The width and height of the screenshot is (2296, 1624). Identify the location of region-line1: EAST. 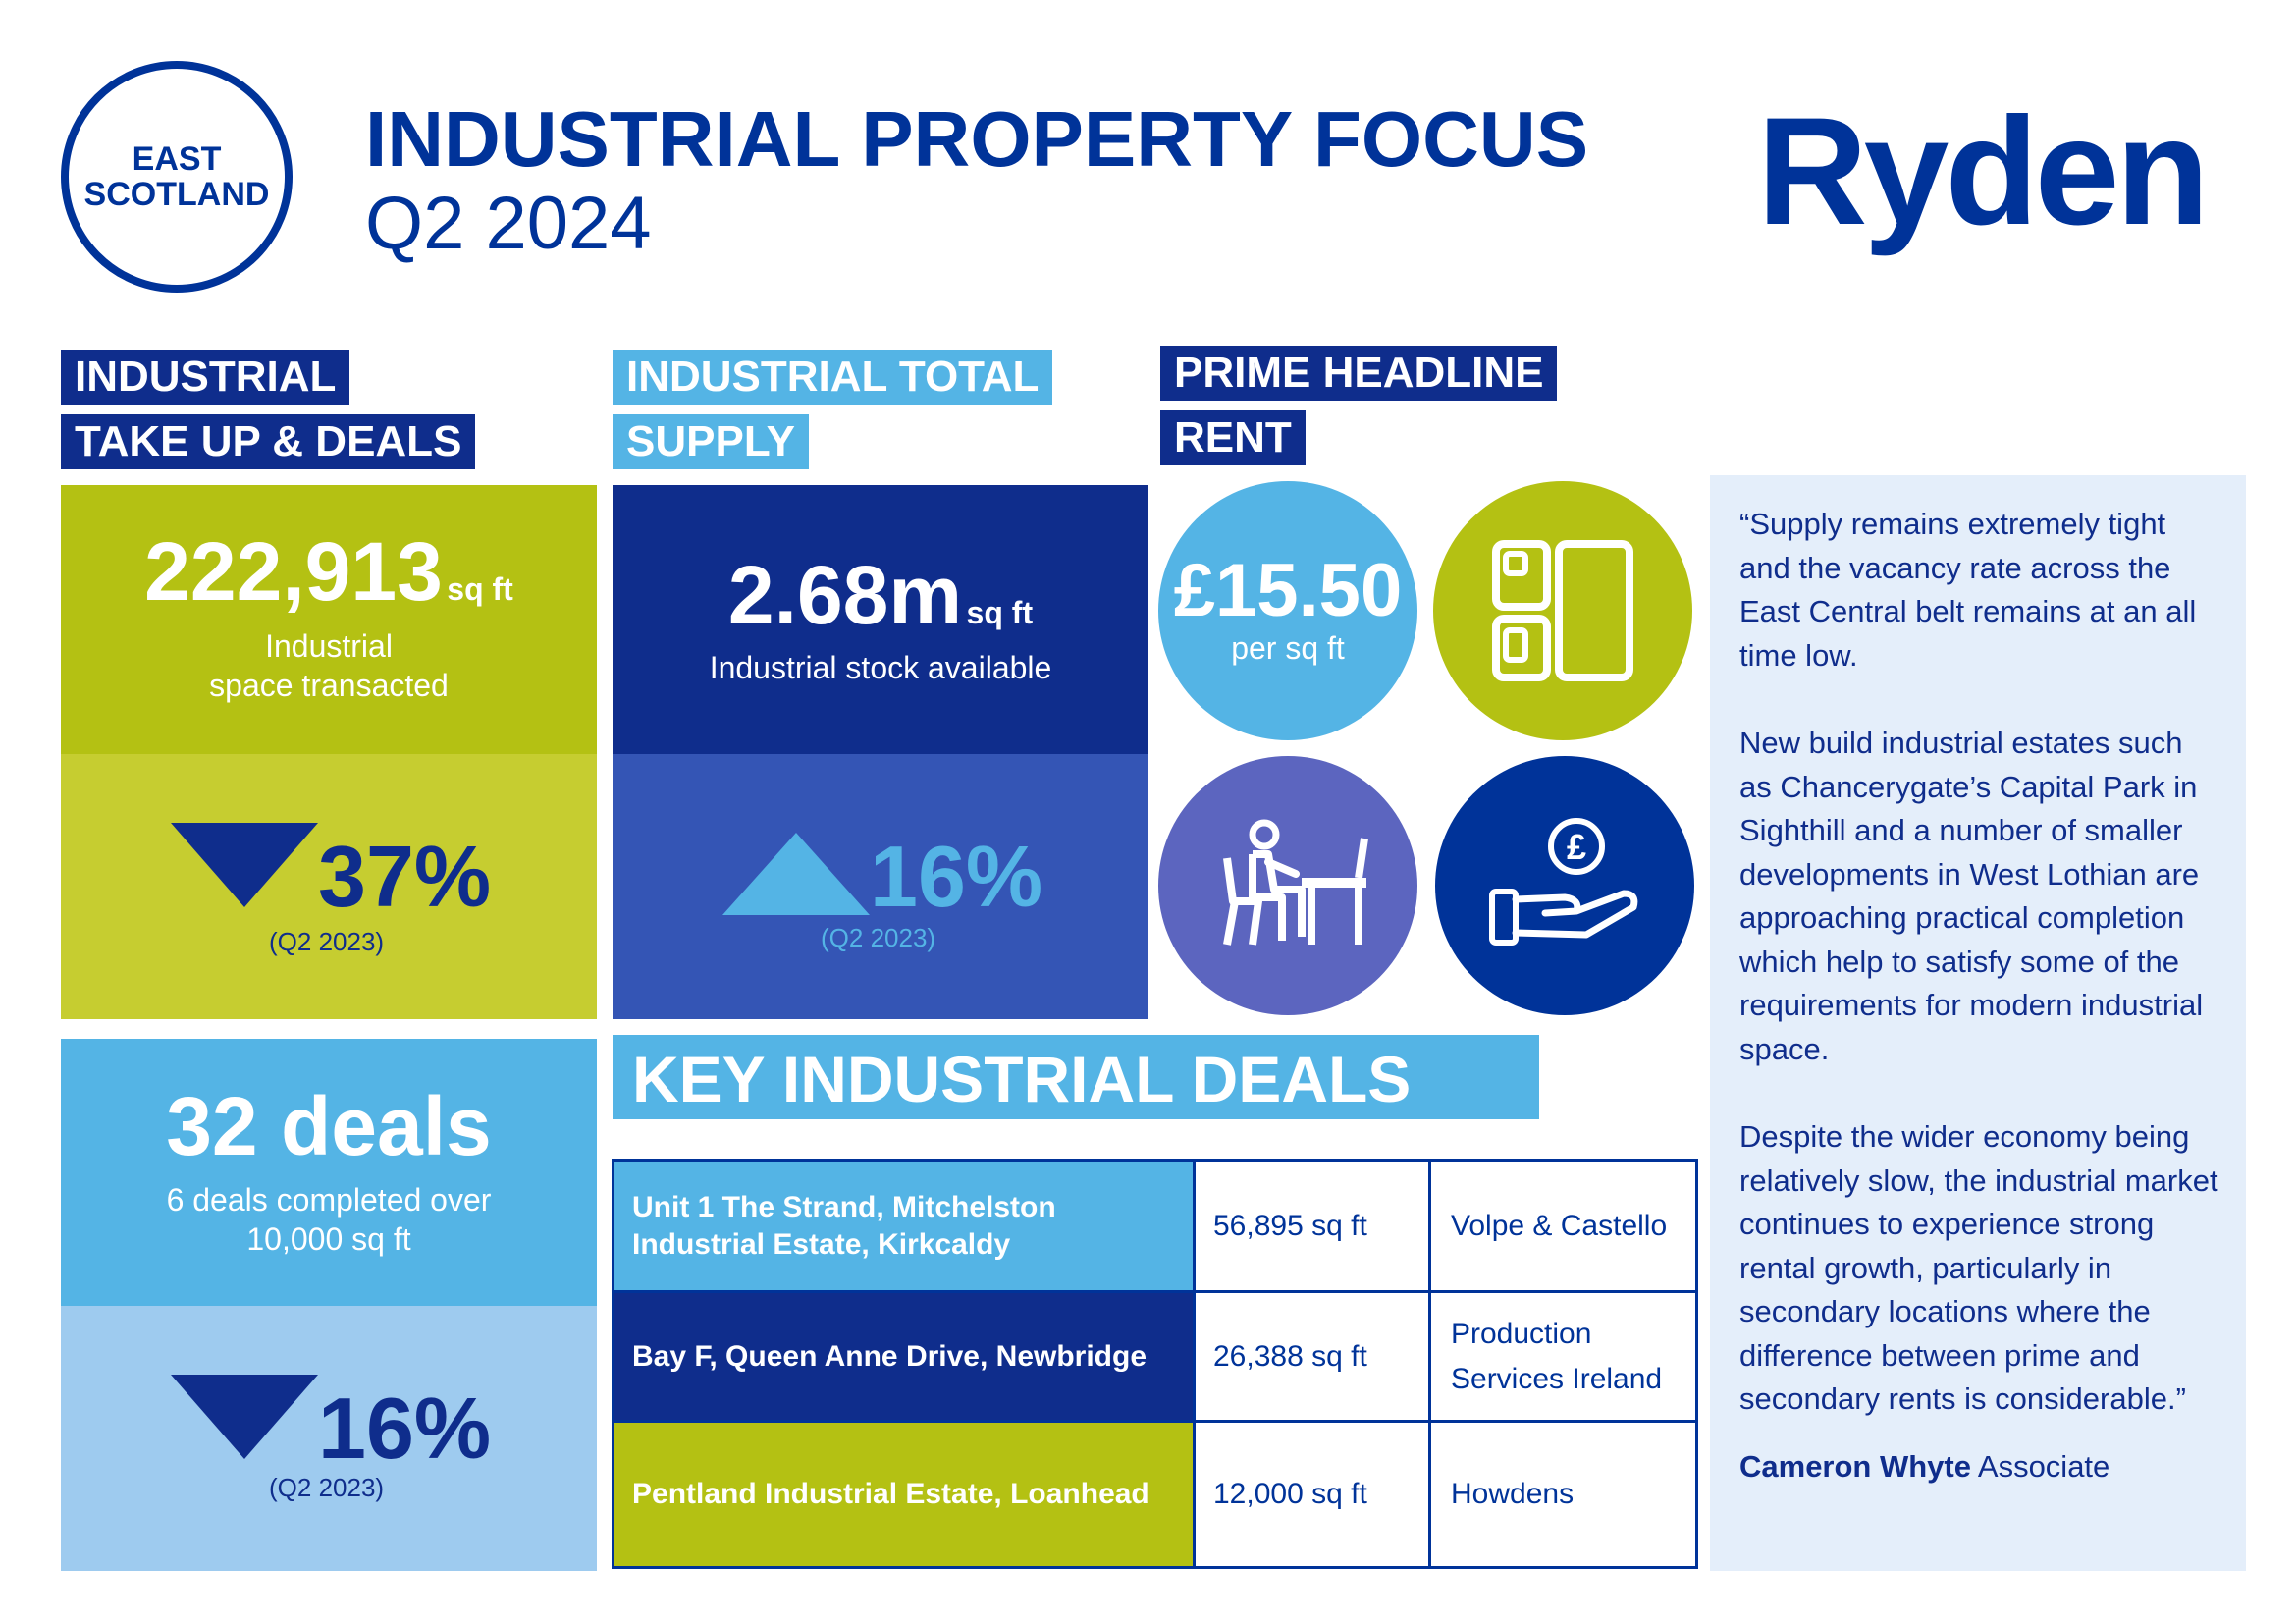
(177, 159).